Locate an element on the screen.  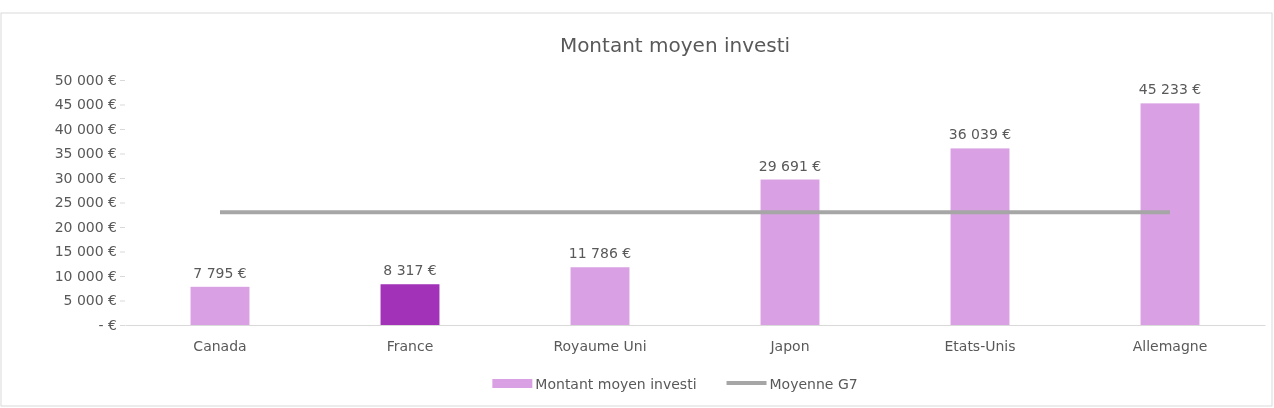
legend-label: Moyenne G7 is located at coordinates (813, 384).